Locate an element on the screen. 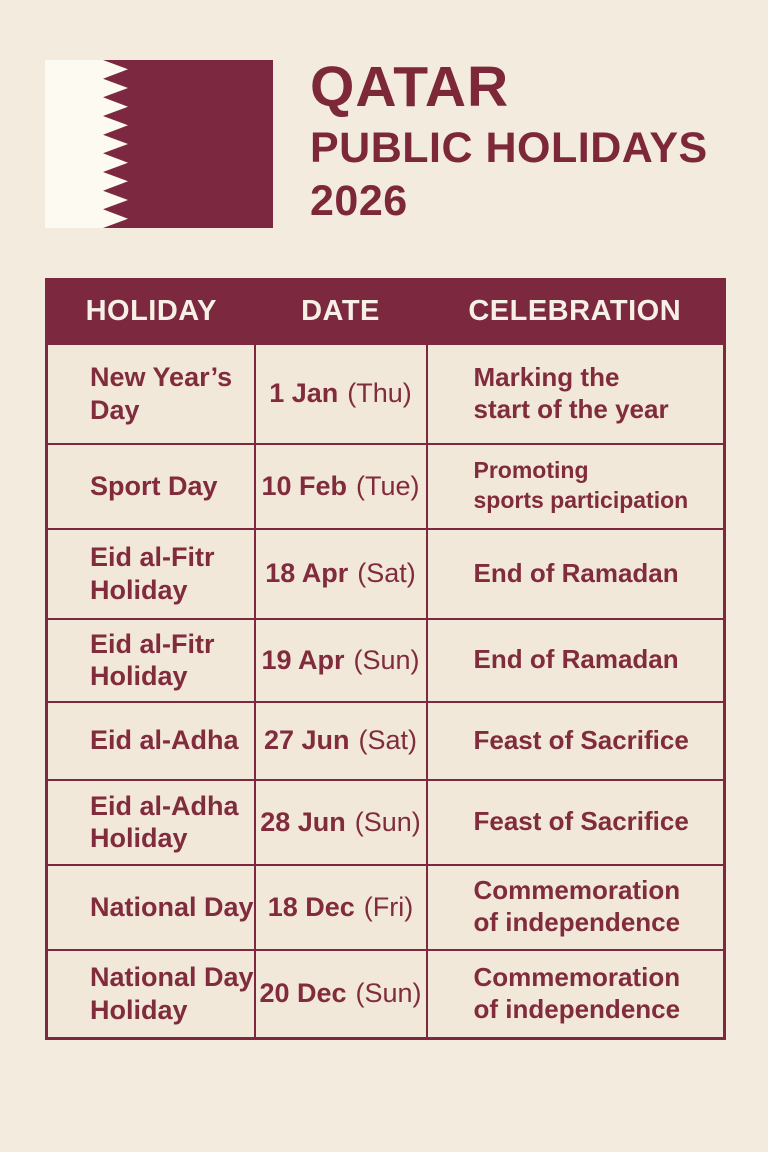  celebration-cell: Marking the start of the year is located at coordinates (575, 393).